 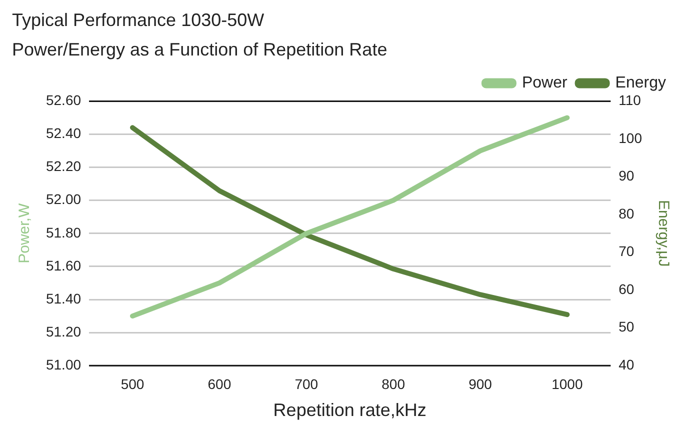 What do you see at coordinates (626, 364) in the screenshot?
I see `y2-tick-label: 40` at bounding box center [626, 364].